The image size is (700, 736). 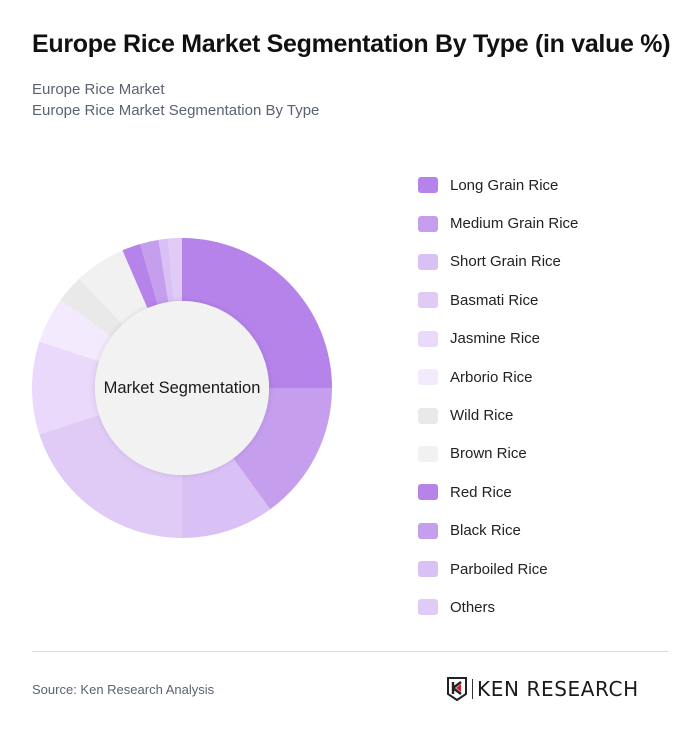 I want to click on footer-divider, so click(x=350, y=651).